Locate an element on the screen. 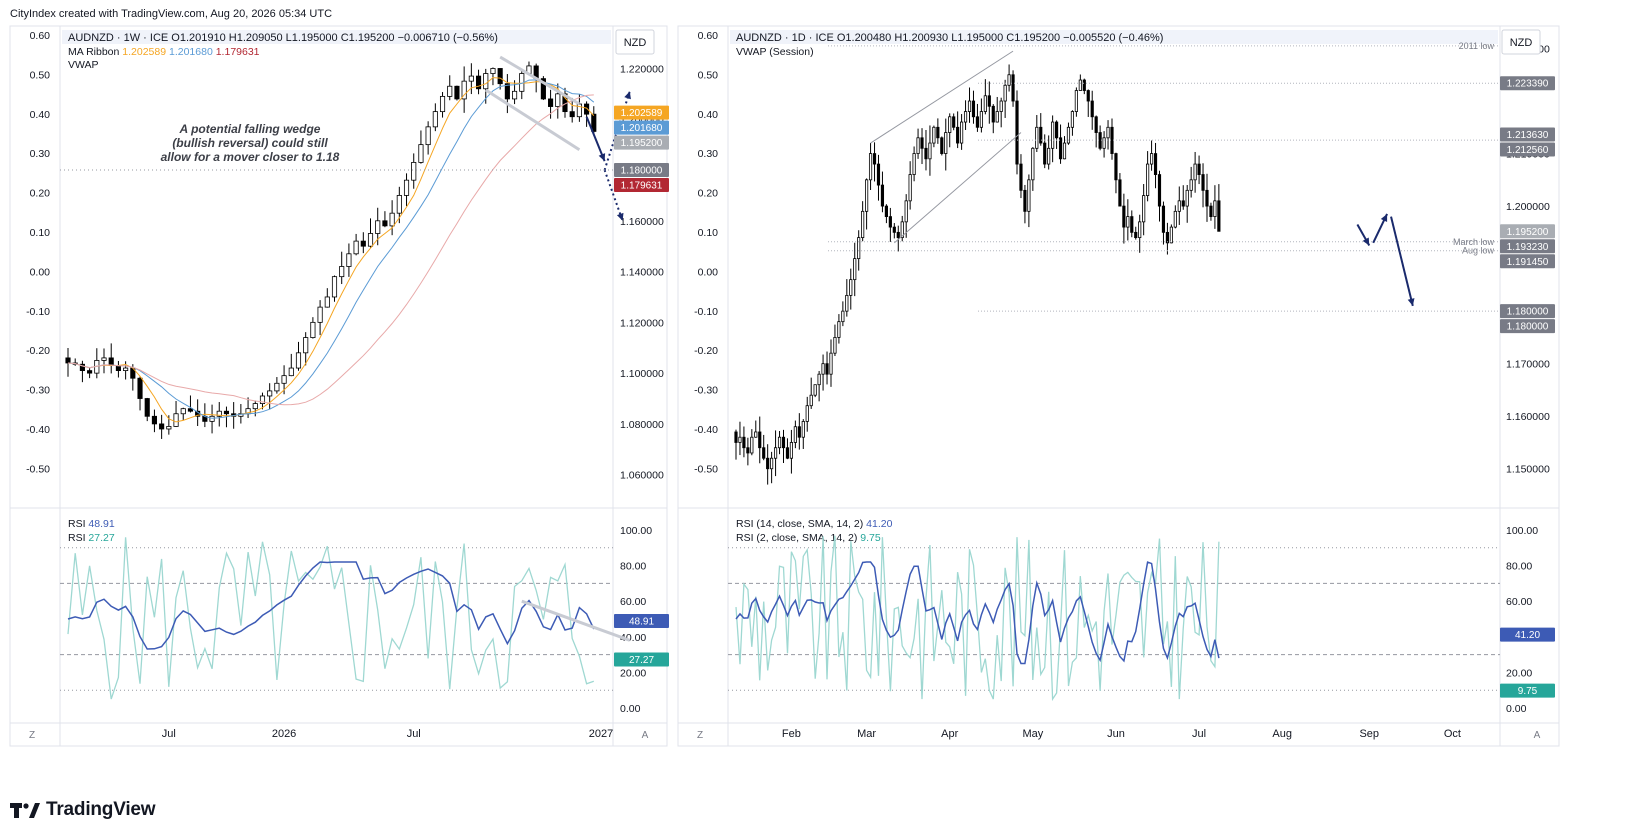  weekly-left-tick: 0.40 is located at coordinates (40, 115).